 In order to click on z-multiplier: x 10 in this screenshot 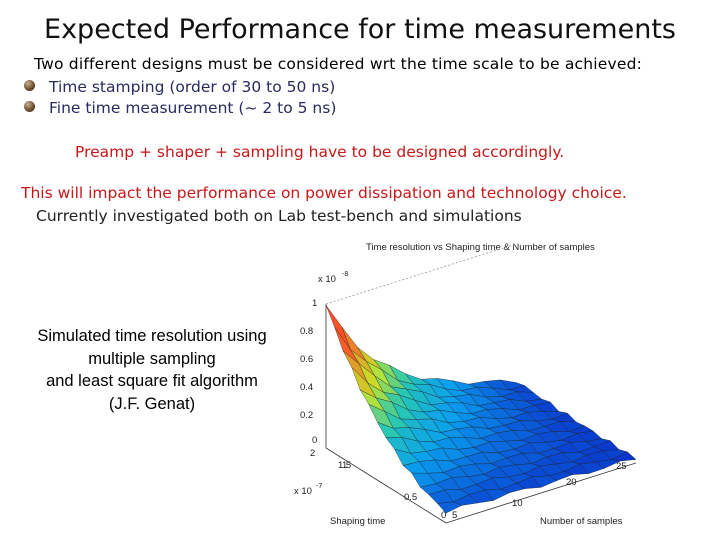, I will do `click(327, 279)`.